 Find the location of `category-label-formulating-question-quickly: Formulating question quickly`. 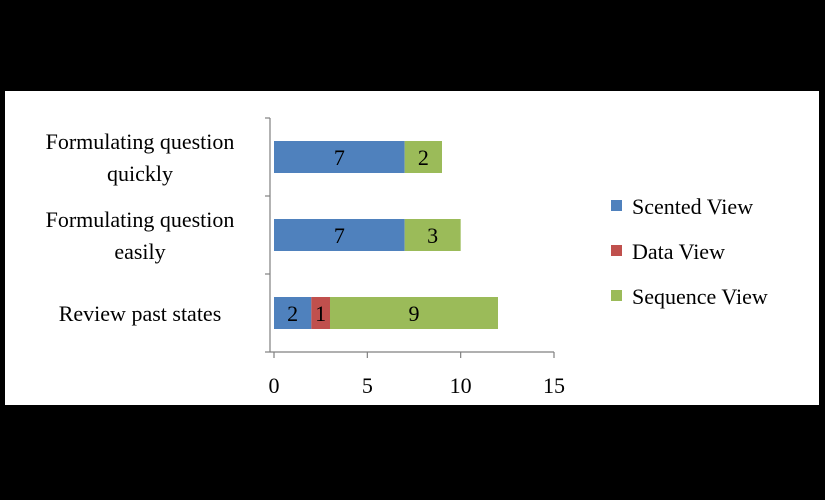

category-label-formulating-question-quickly: Formulating question quickly is located at coordinates (140, 157).